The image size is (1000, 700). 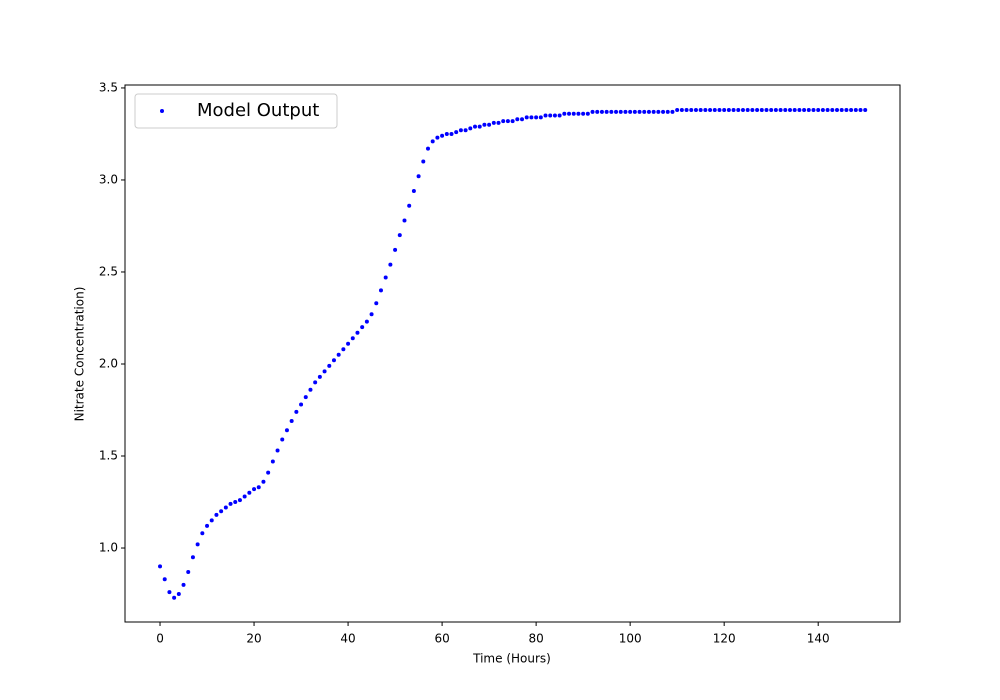 What do you see at coordinates (347, 639) in the screenshot?
I see `x-tick-label: 40` at bounding box center [347, 639].